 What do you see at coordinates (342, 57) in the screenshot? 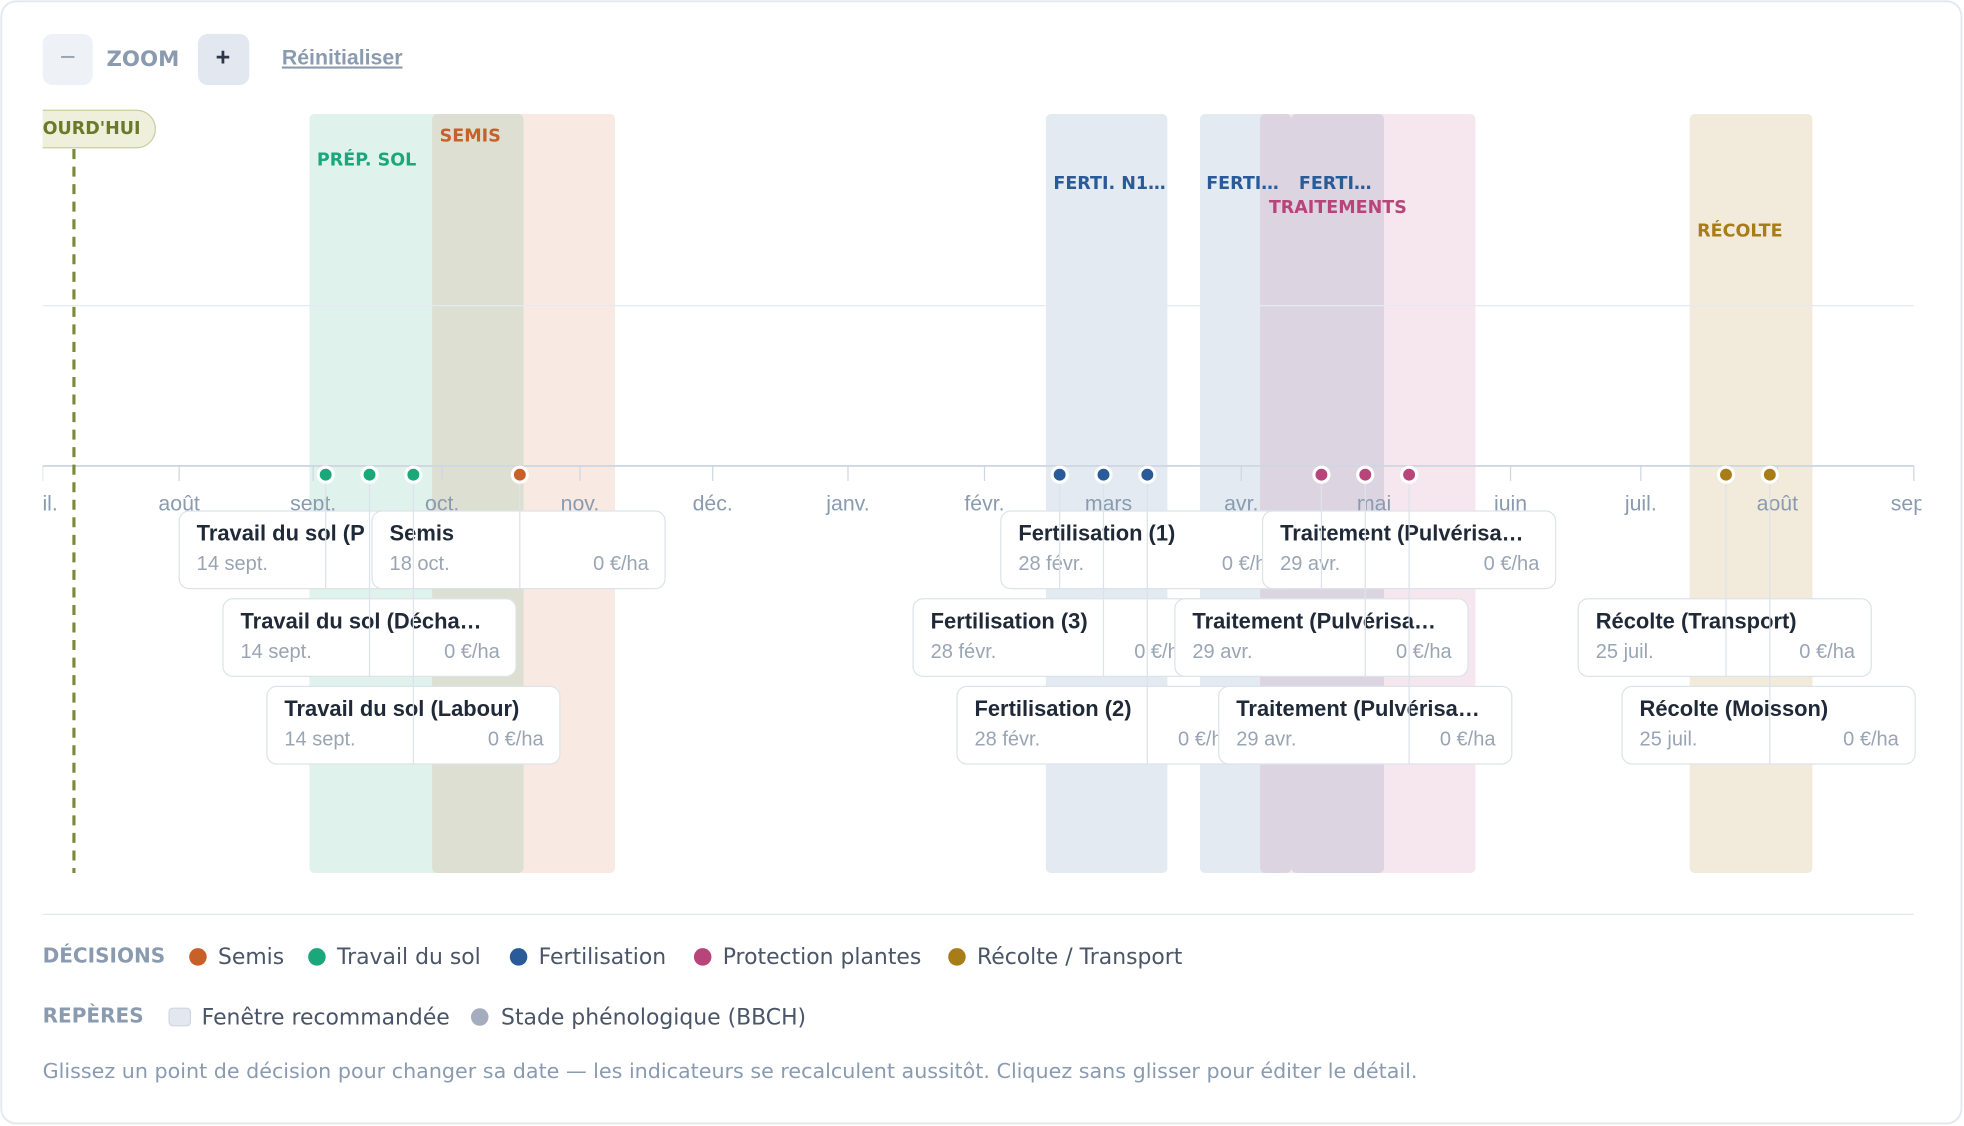
I see `reset-link: Réinitialiser` at bounding box center [342, 57].